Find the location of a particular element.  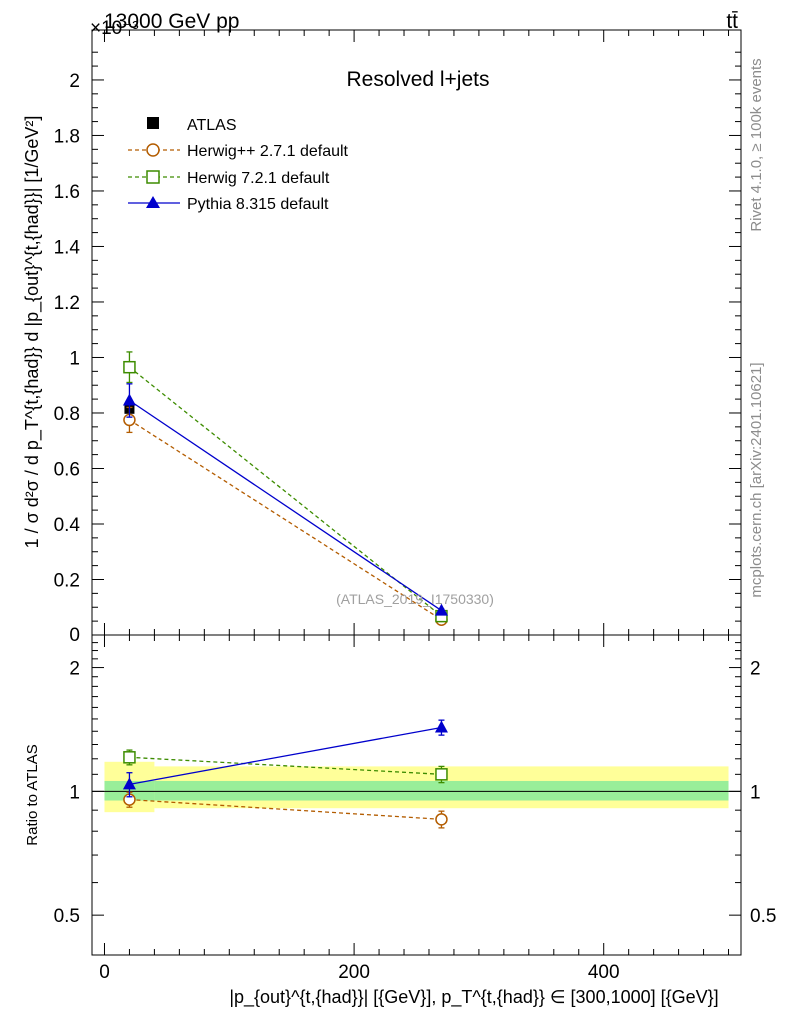

ratio-series-layer is located at coordinates (285, 774).